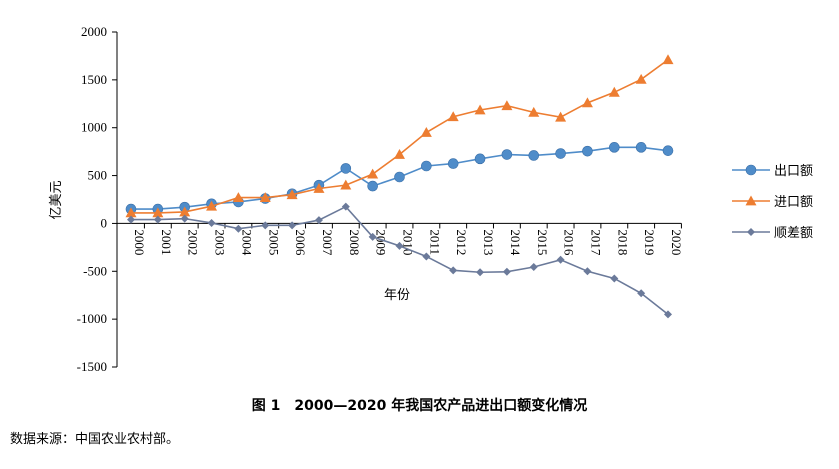 Image resolution: width=839 pixels, height=469 pixels. I want to click on x-tick-label: 2019, so click(649, 242).